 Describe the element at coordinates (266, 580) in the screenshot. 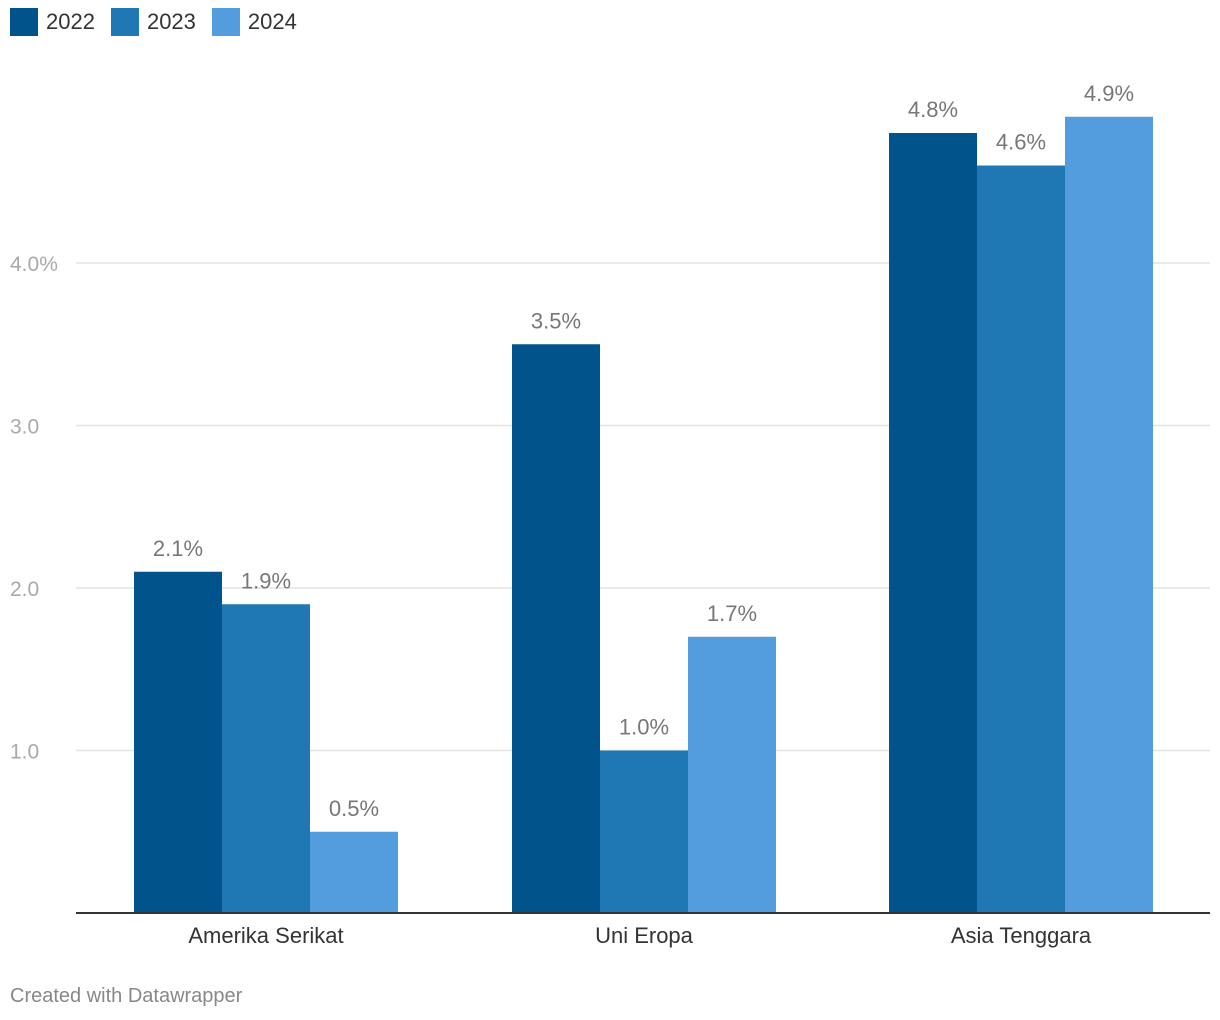

I see `data-label: 1.9%` at that location.